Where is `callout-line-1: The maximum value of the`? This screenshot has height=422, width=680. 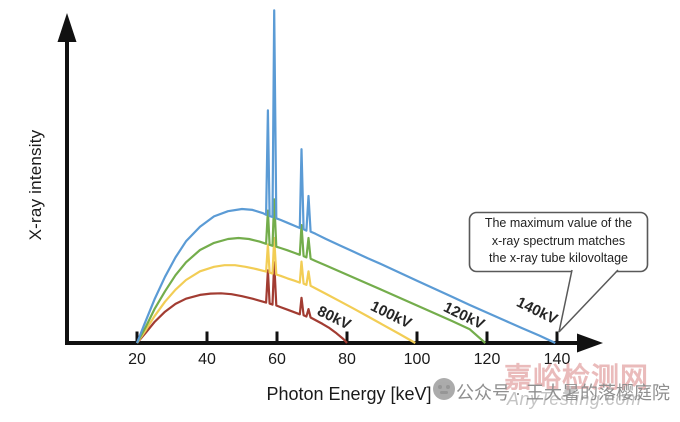
callout-line-1: The maximum value of the is located at coordinates (558, 222).